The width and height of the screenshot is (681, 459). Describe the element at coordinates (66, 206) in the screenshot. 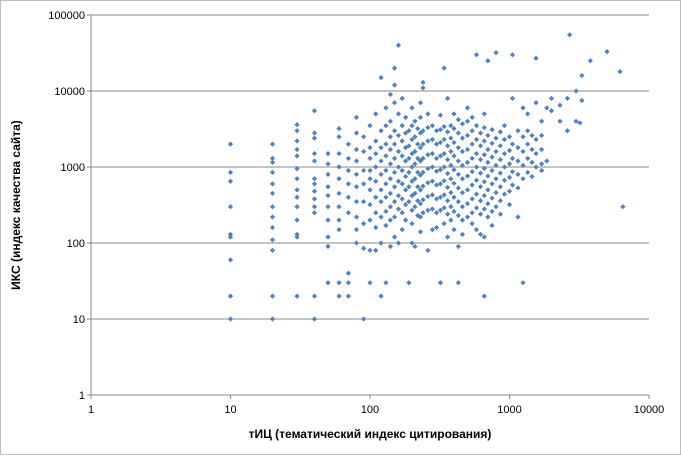

I see `y-tick-labels: 1 10 100 1000 10000 100000` at that location.